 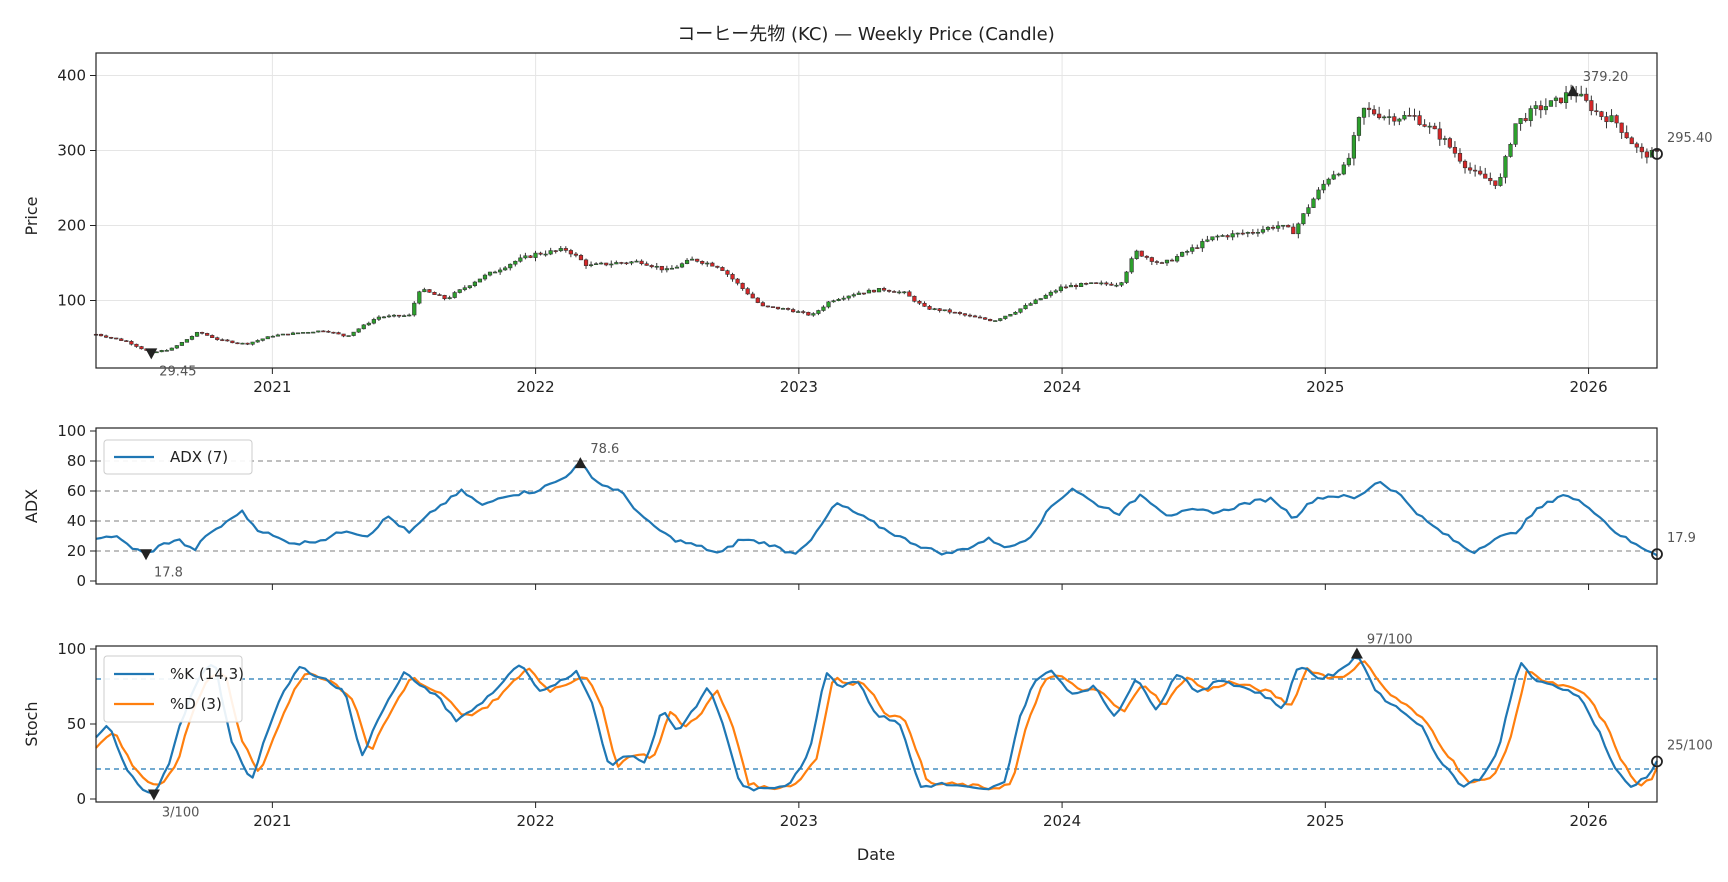 I want to click on min-marker, so click(x=153, y=795).